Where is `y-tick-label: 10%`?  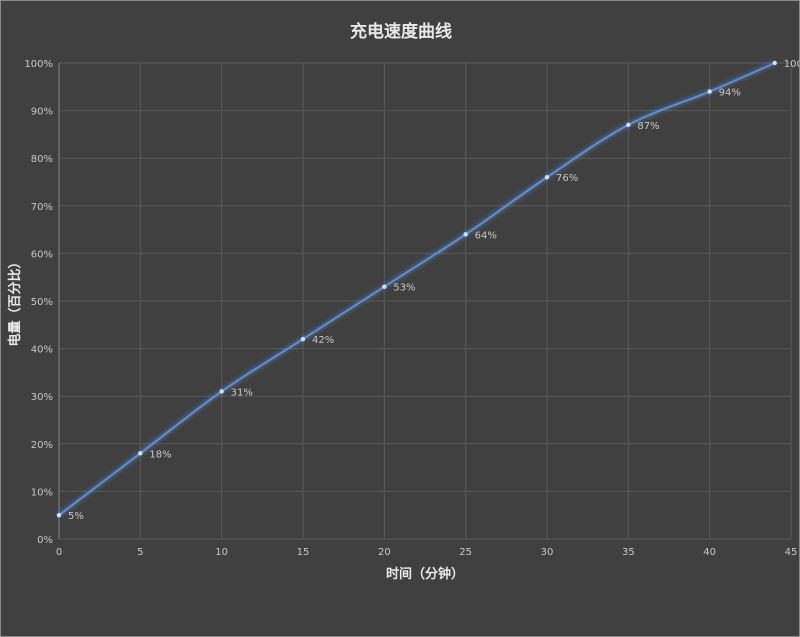
y-tick-label: 10% is located at coordinates (42, 492).